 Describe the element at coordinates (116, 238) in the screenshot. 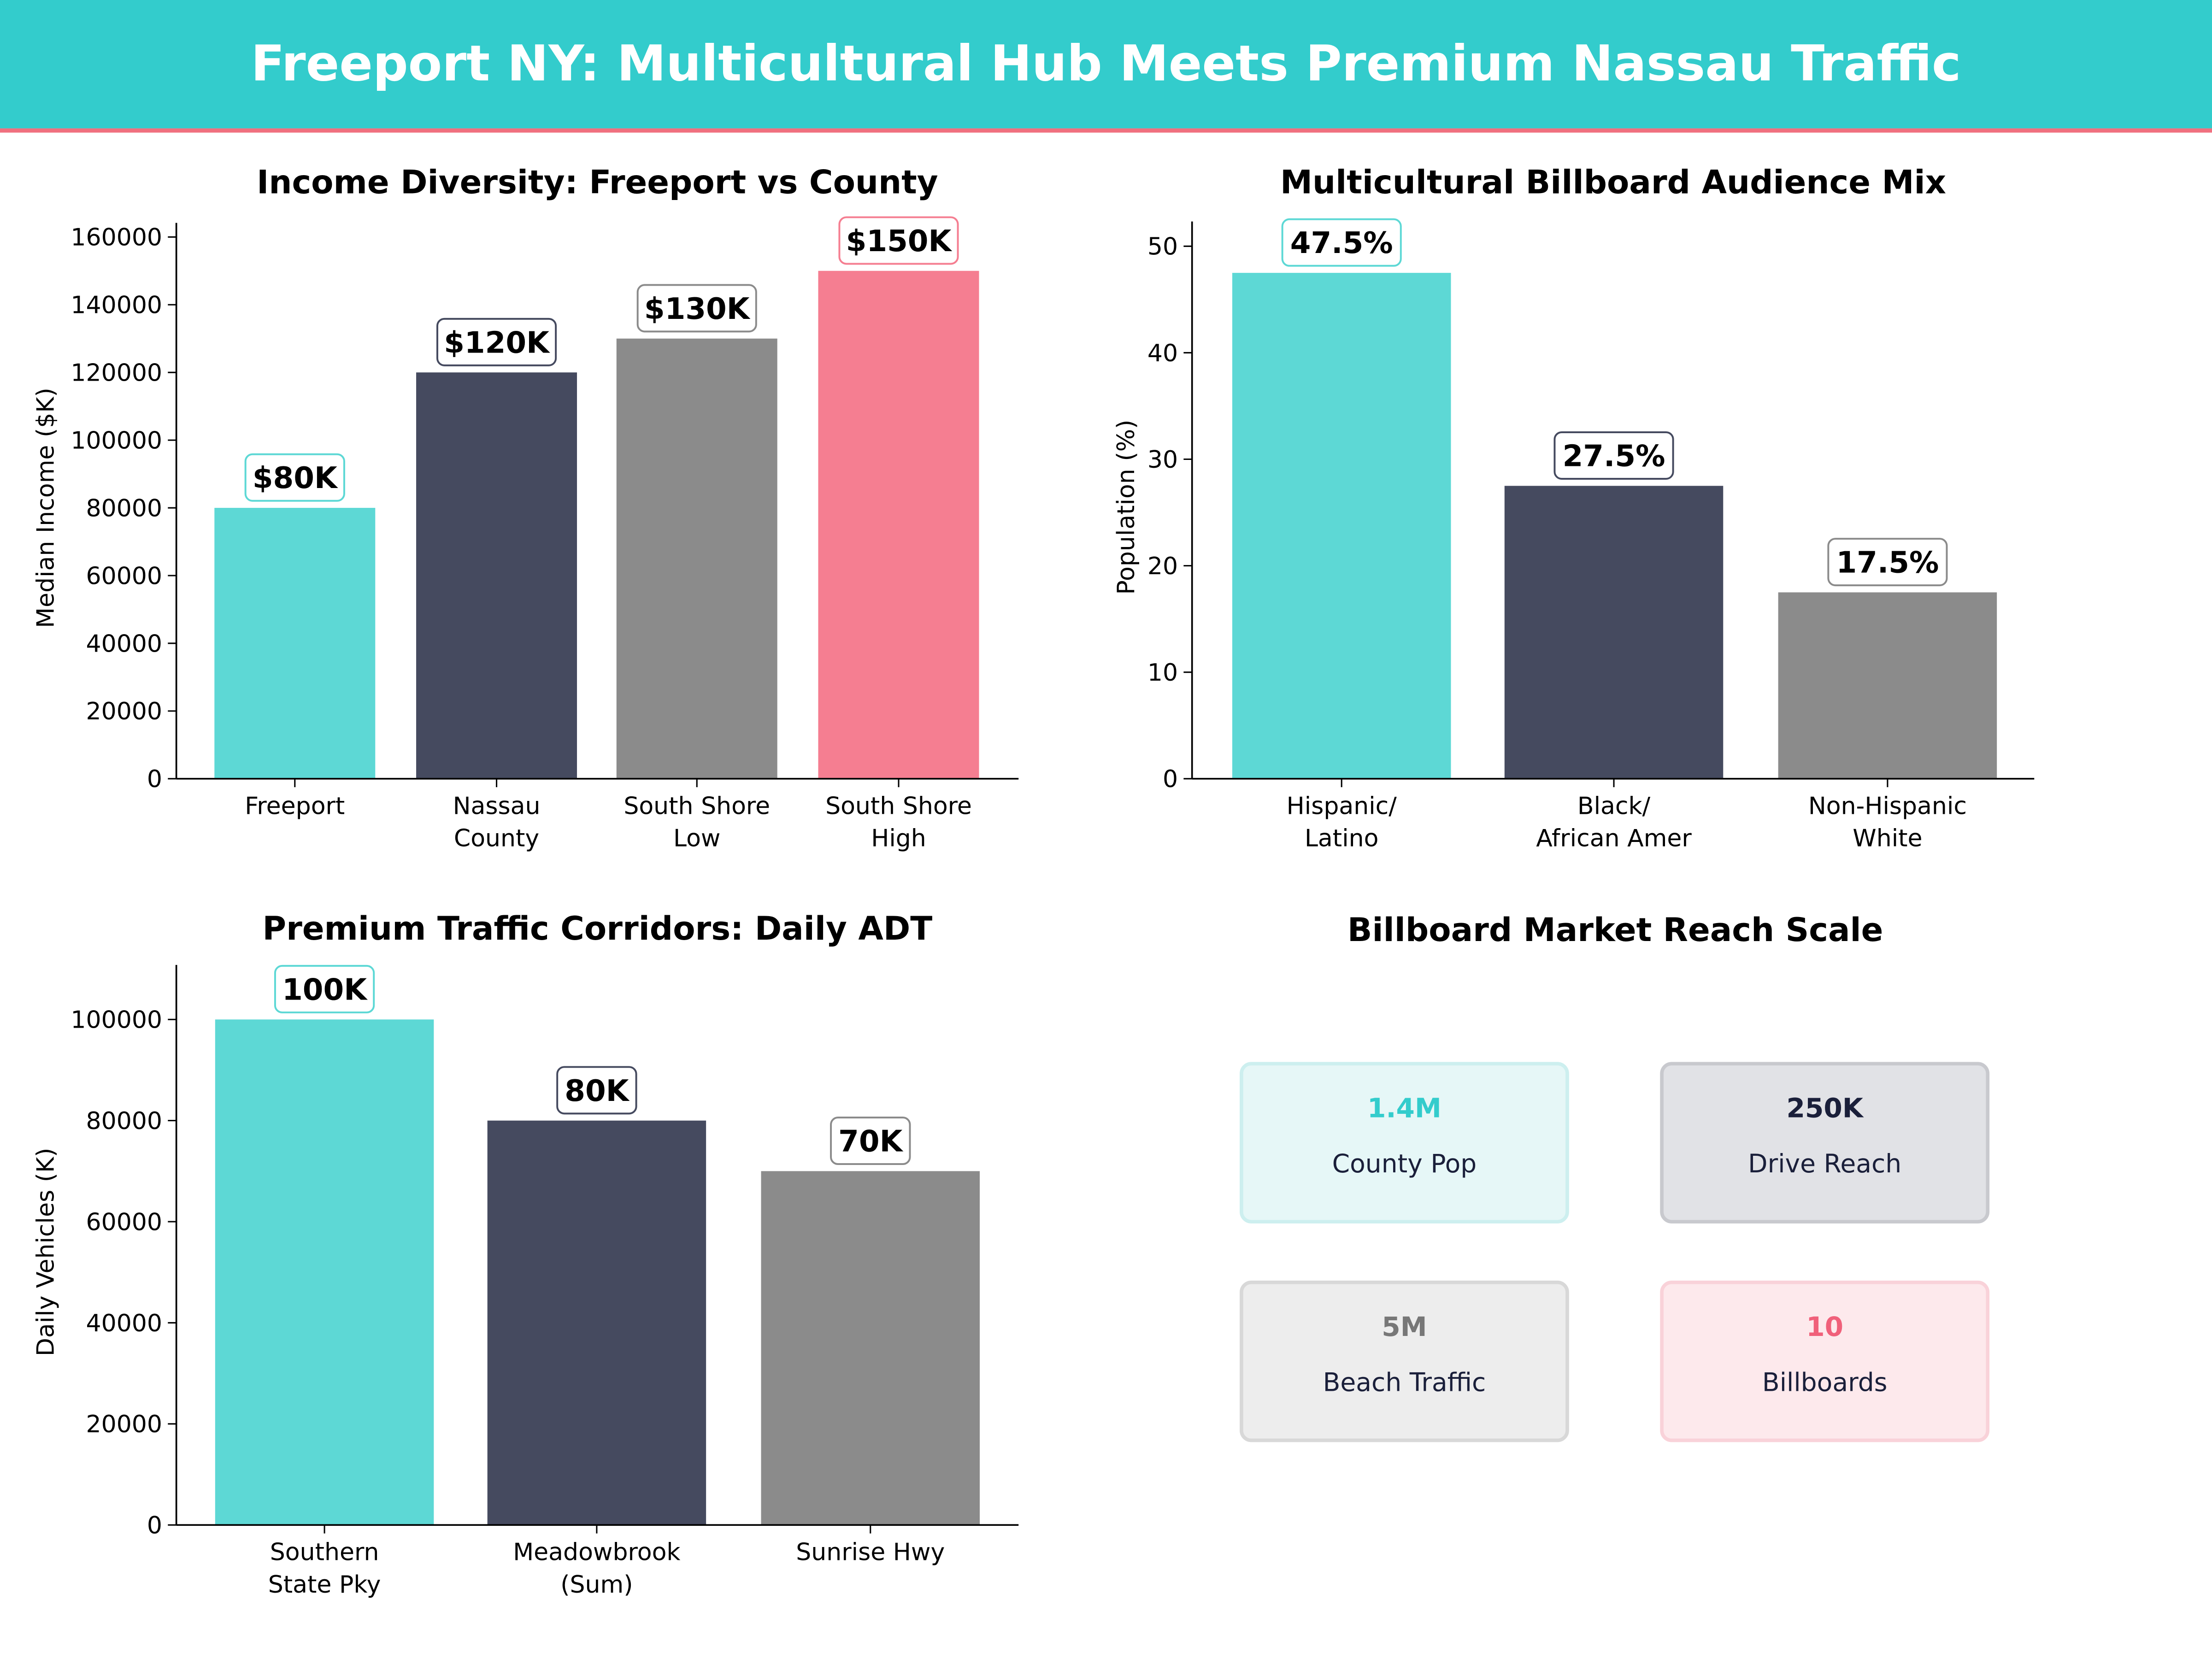

I see `y-tick-label: 160000` at that location.